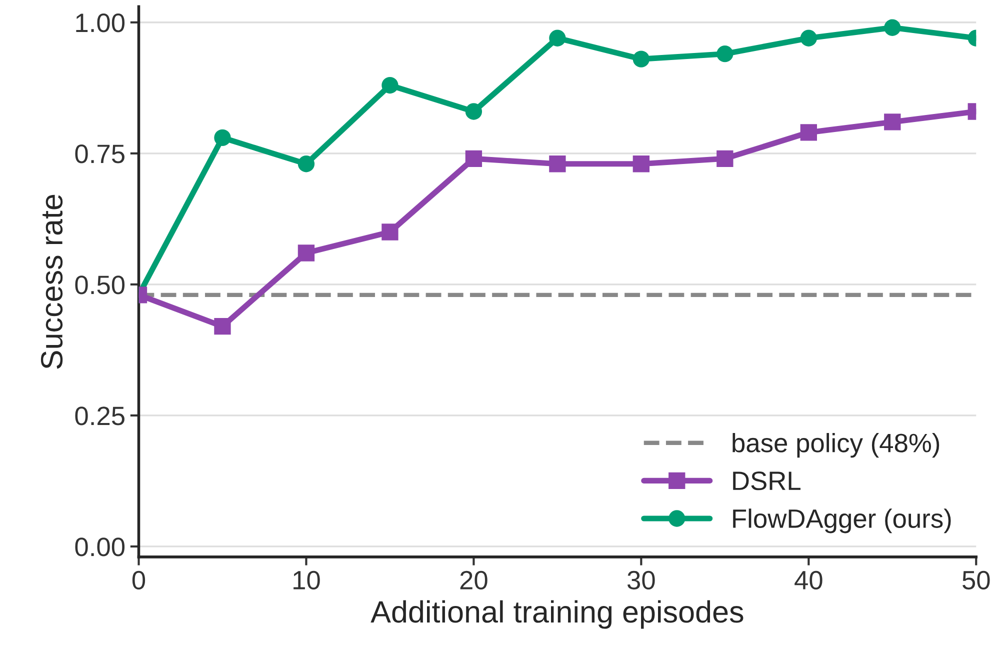 The height and width of the screenshot is (667, 991). What do you see at coordinates (99, 416) in the screenshot?
I see `y-tick-label: 0.25` at bounding box center [99, 416].